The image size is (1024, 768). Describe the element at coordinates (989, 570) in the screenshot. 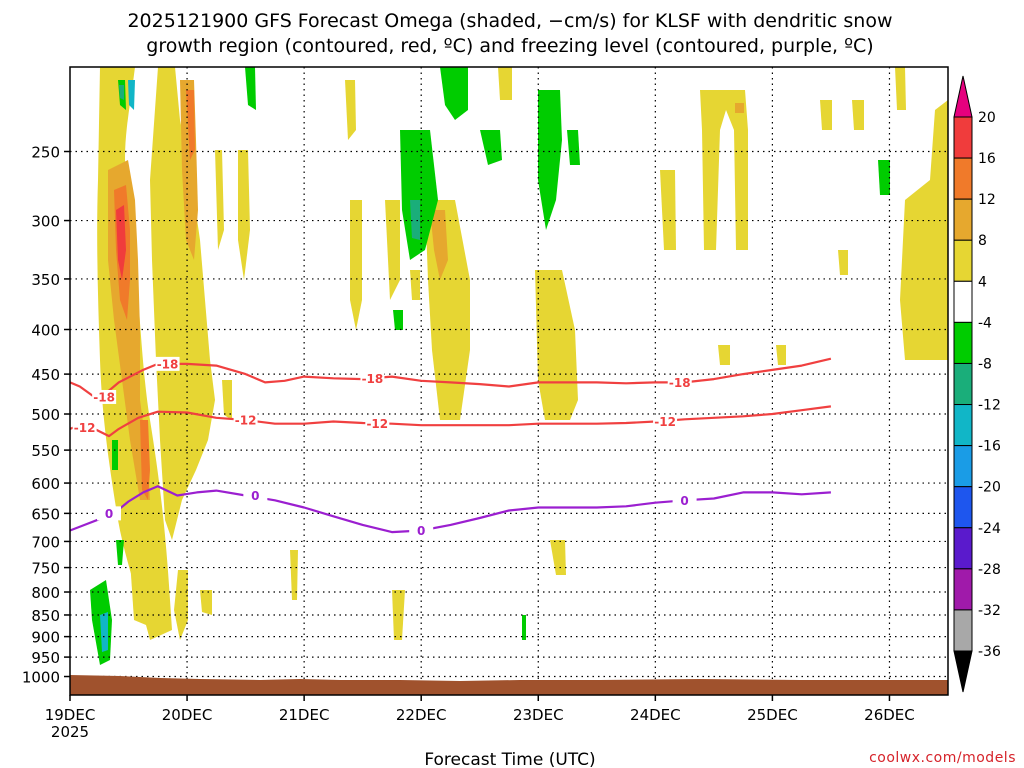

I see `colorbar-label: -28` at that location.